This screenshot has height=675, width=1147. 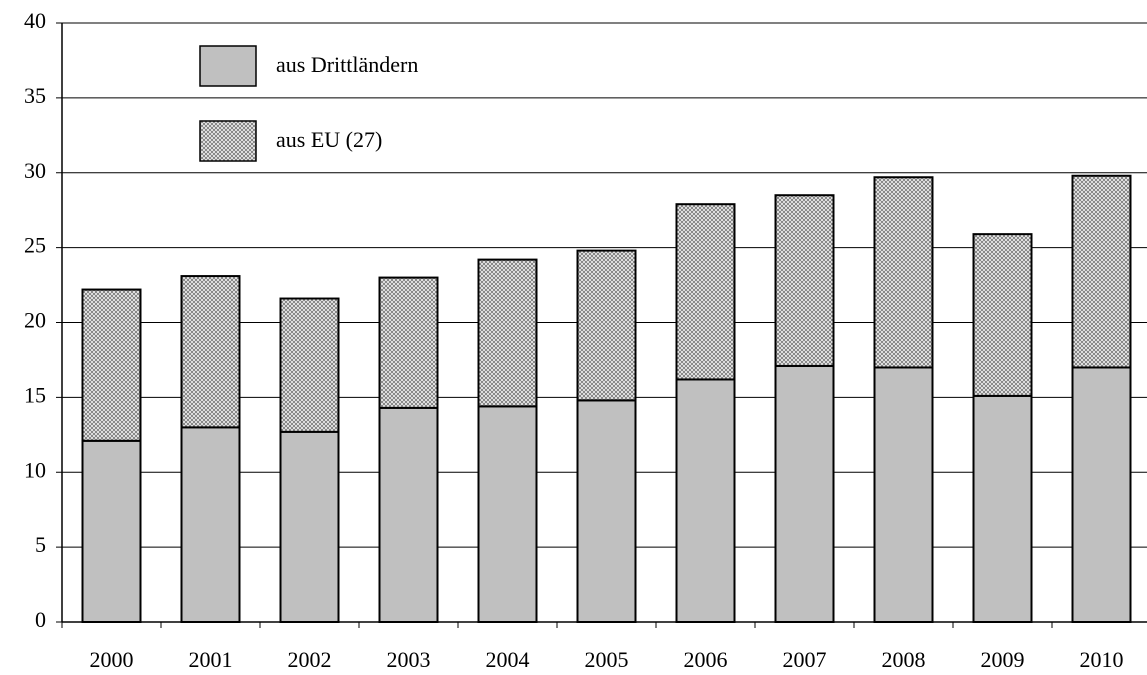 What do you see at coordinates (1102, 659) in the screenshot?
I see `x-tick-label: 2010` at bounding box center [1102, 659].